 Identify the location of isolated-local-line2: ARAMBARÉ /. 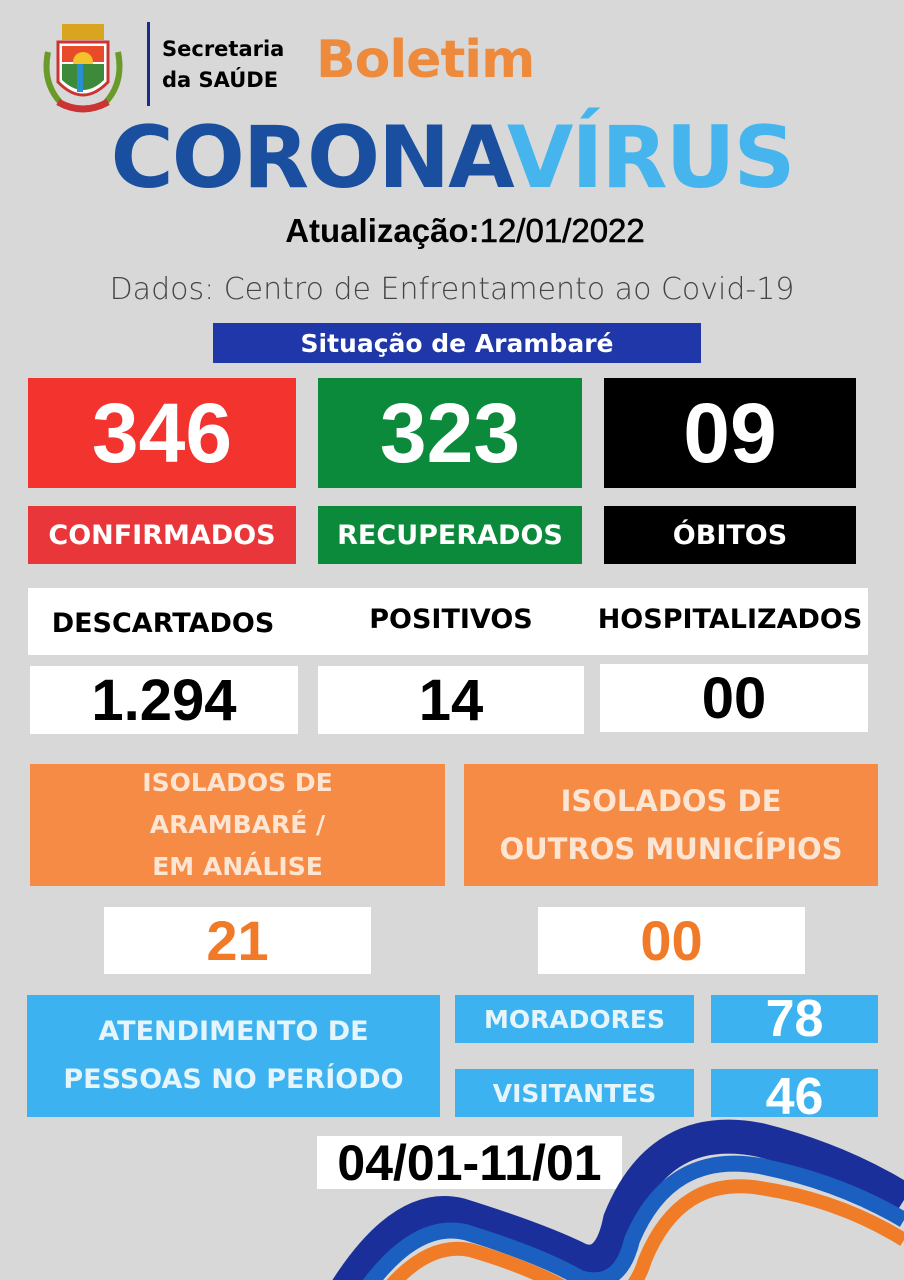
(237, 824).